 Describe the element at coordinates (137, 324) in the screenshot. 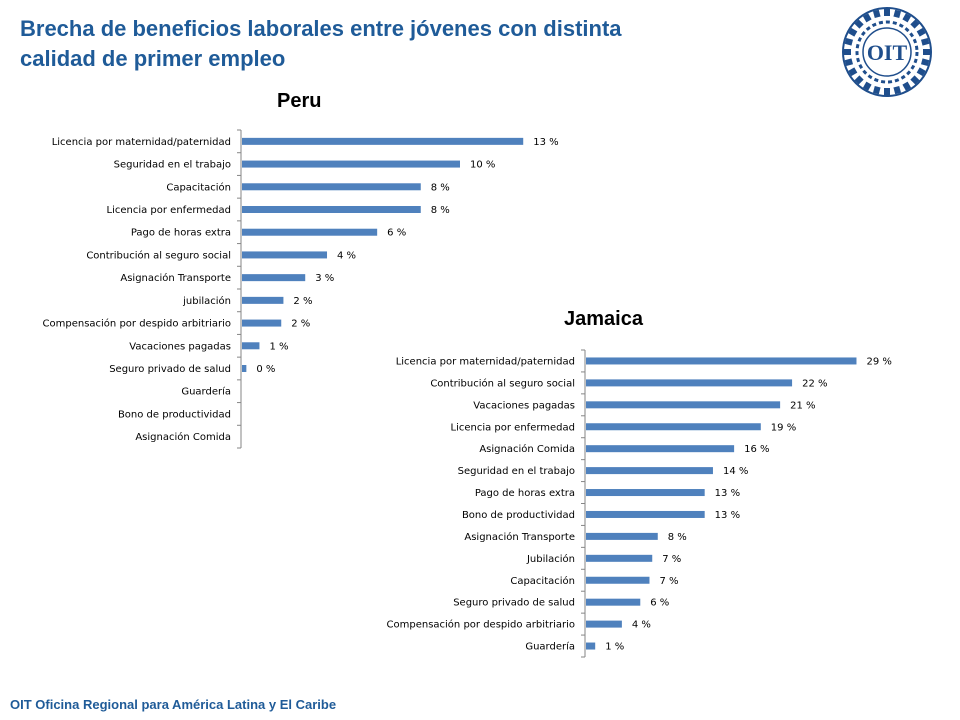

I see `category-label-peru: Compensación por despido arbitriario` at that location.